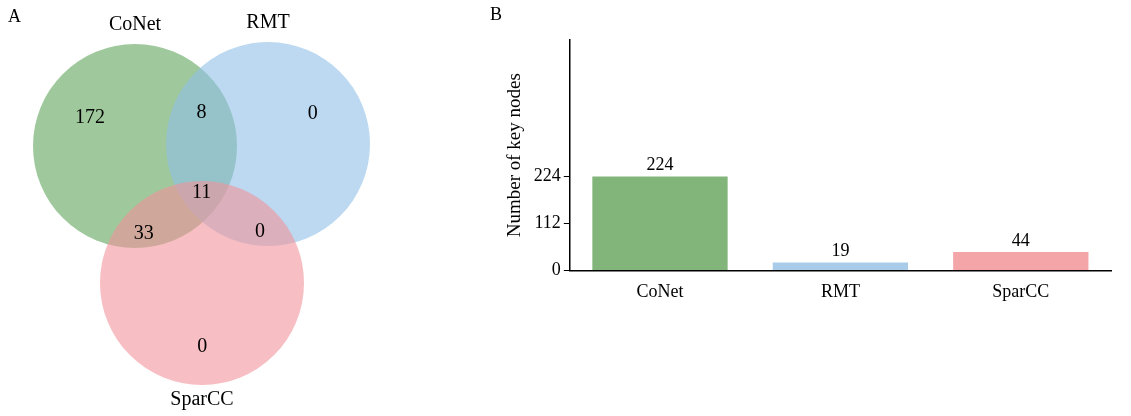  I want to click on text: 11, so click(202, 191).